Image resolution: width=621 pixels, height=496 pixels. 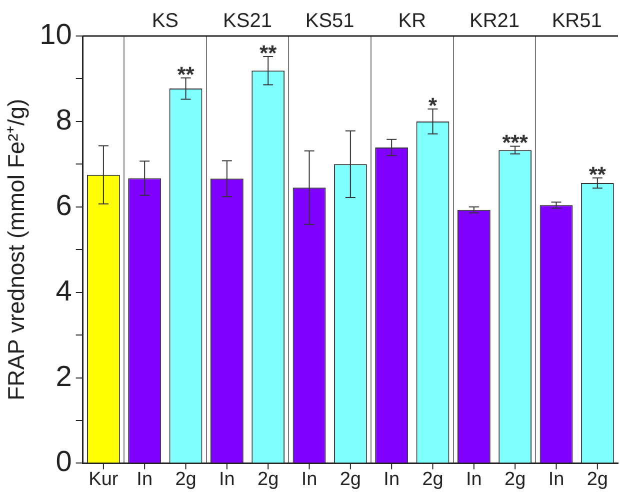 What do you see at coordinates (165, 21) in the screenshot?
I see `text: KS` at bounding box center [165, 21].